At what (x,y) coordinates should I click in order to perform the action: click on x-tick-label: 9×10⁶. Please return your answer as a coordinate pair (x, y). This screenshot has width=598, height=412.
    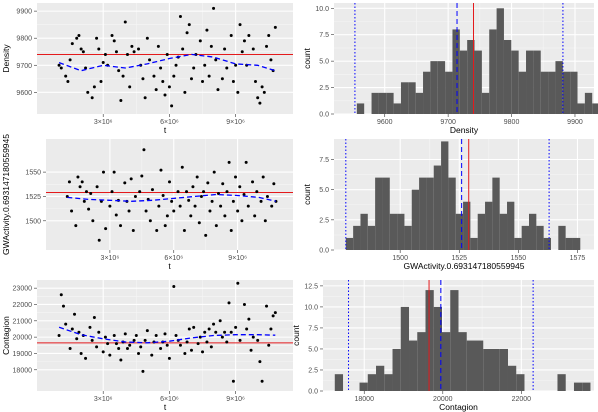
    Looking at the image, I should click on (235, 399).